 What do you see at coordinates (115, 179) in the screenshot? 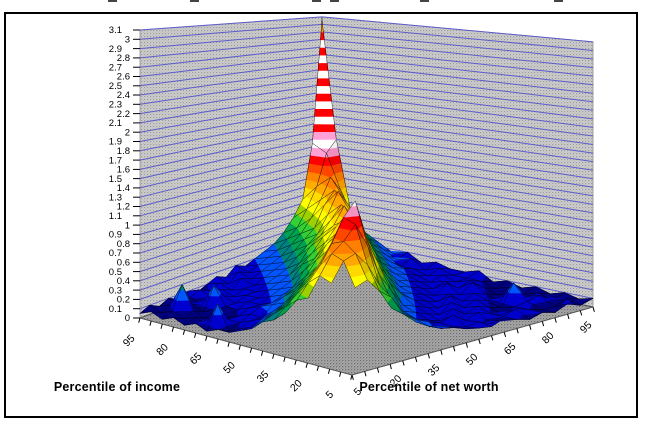
I see `svg-text: 1.5` at bounding box center [115, 179].